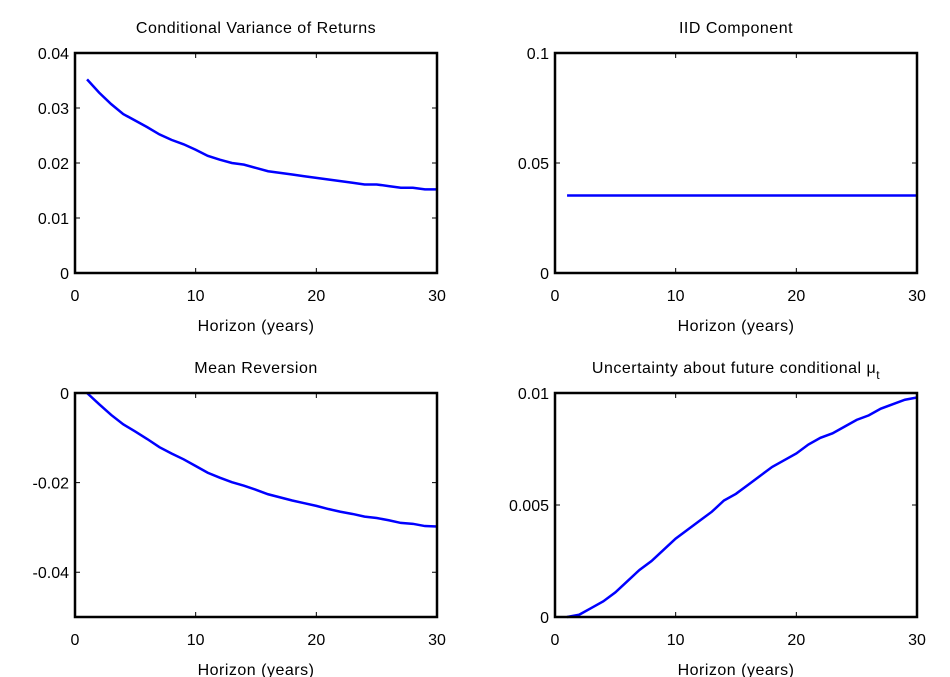 The width and height of the screenshot is (950, 677). I want to click on title-subscript: t, so click(878, 375).